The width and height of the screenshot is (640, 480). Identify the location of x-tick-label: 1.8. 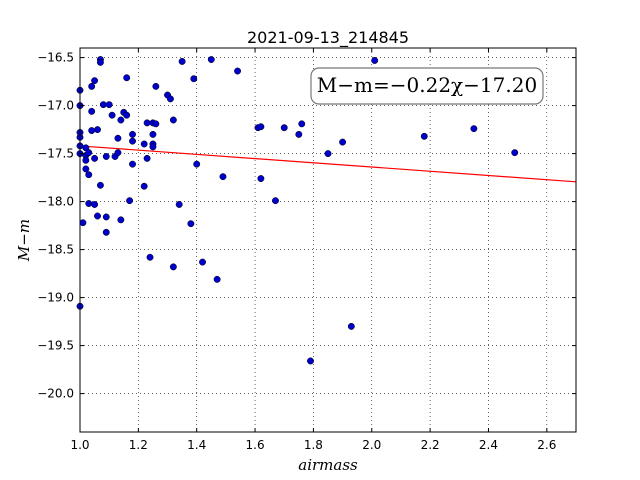
(313, 445).